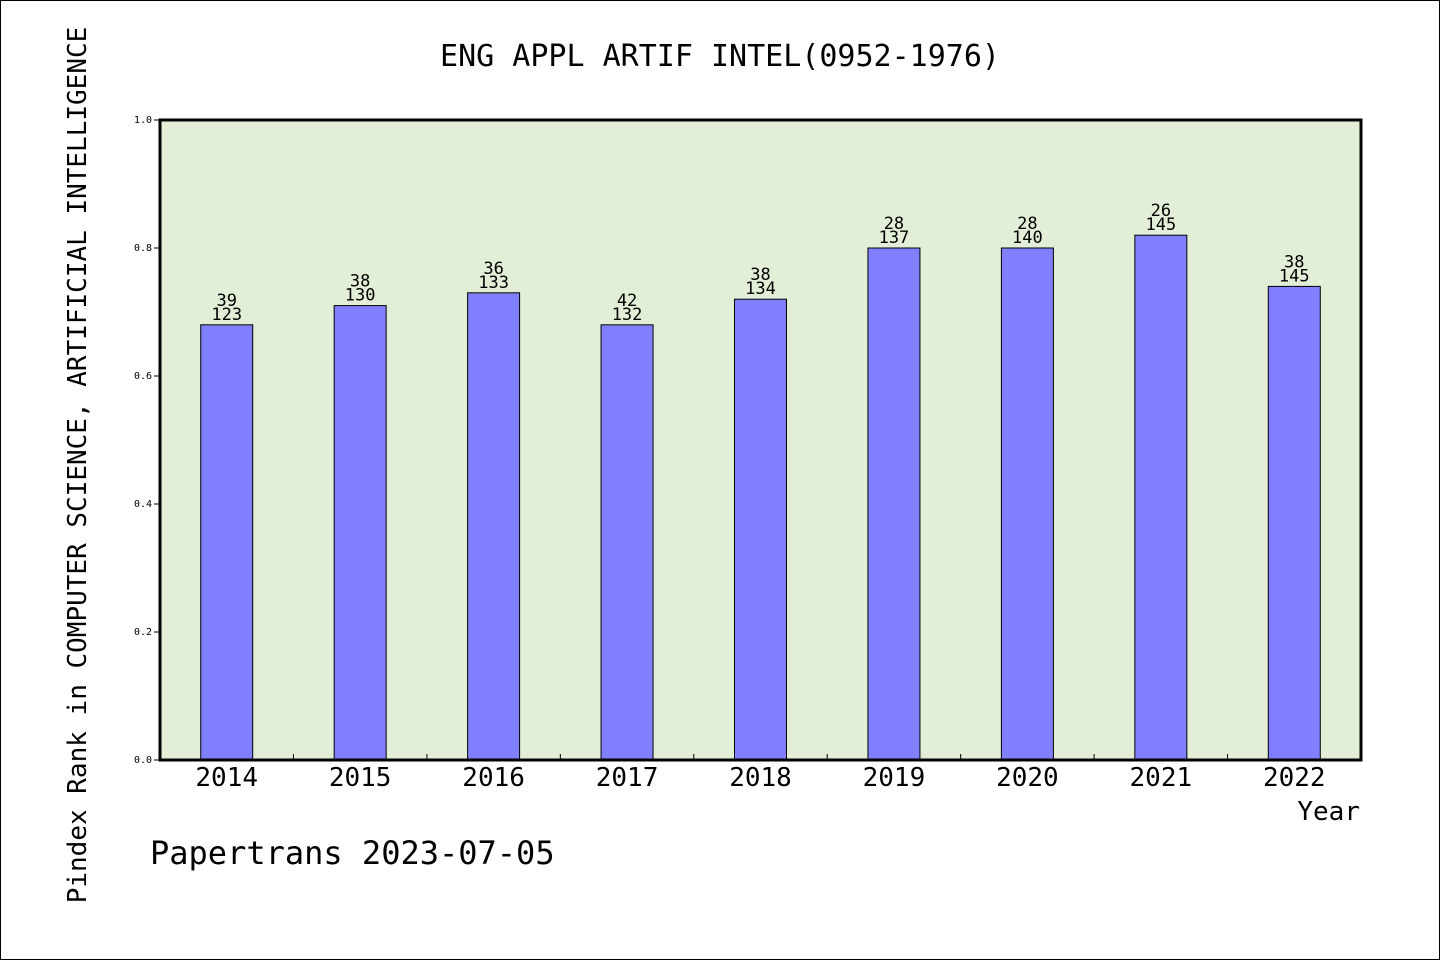 Image resolution: width=1440 pixels, height=960 pixels. Describe the element at coordinates (226, 301) in the screenshot. I see `bar-rank-label: 39` at that location.